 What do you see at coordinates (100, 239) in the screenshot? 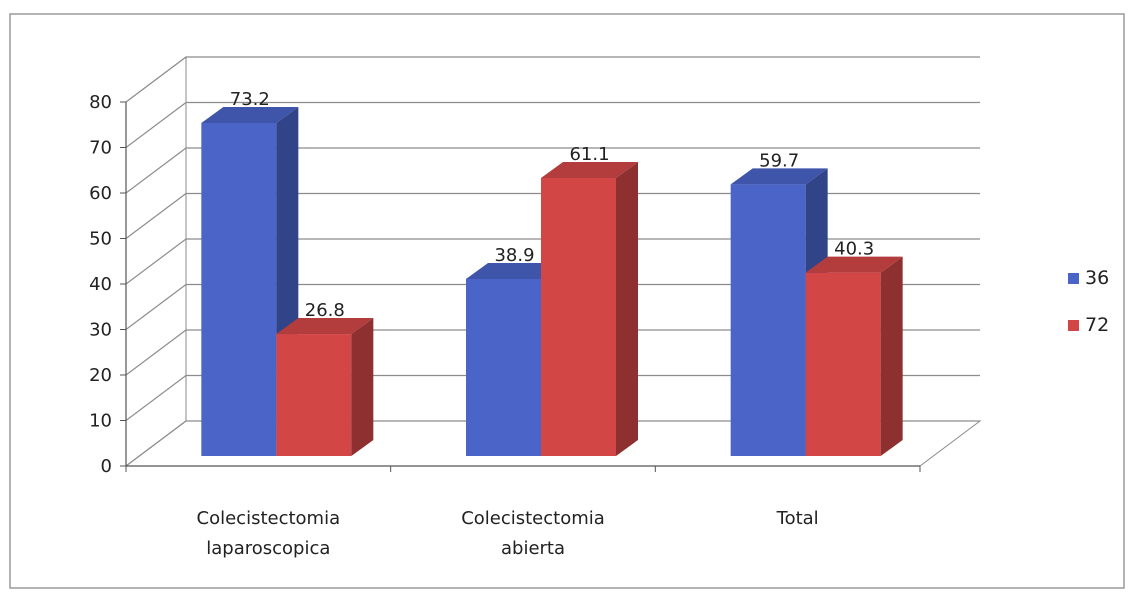
I see `y-tick-label: 50` at bounding box center [100, 239].